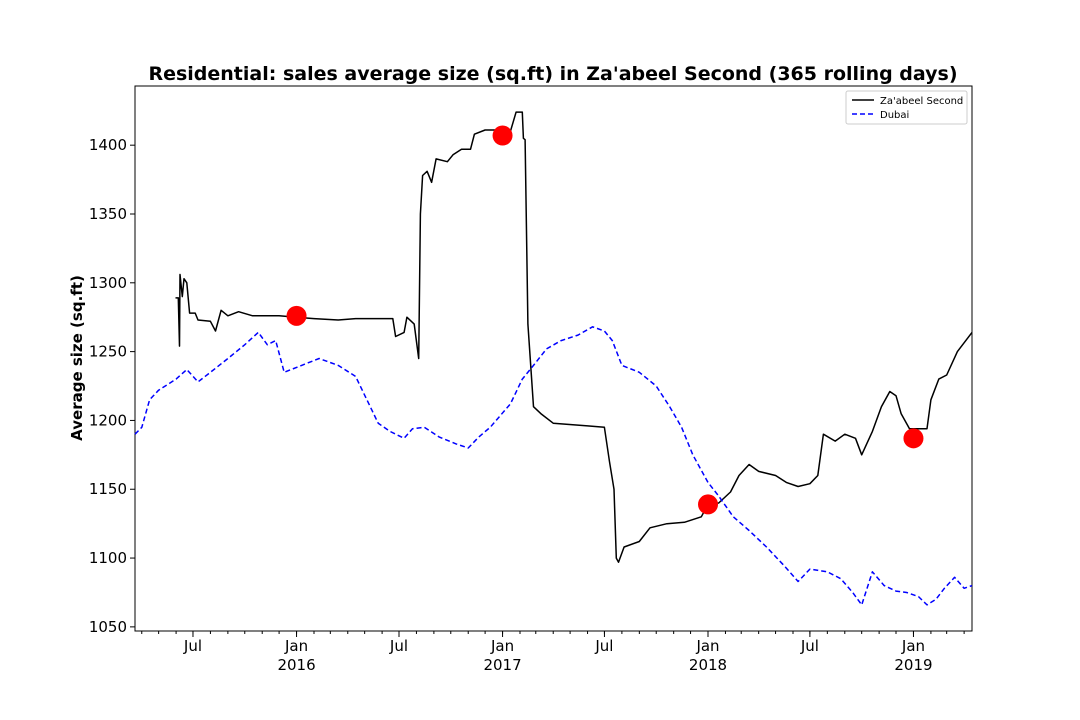  I want to click on legend-label-zaabeel: Za'abeel Second, so click(921, 101).